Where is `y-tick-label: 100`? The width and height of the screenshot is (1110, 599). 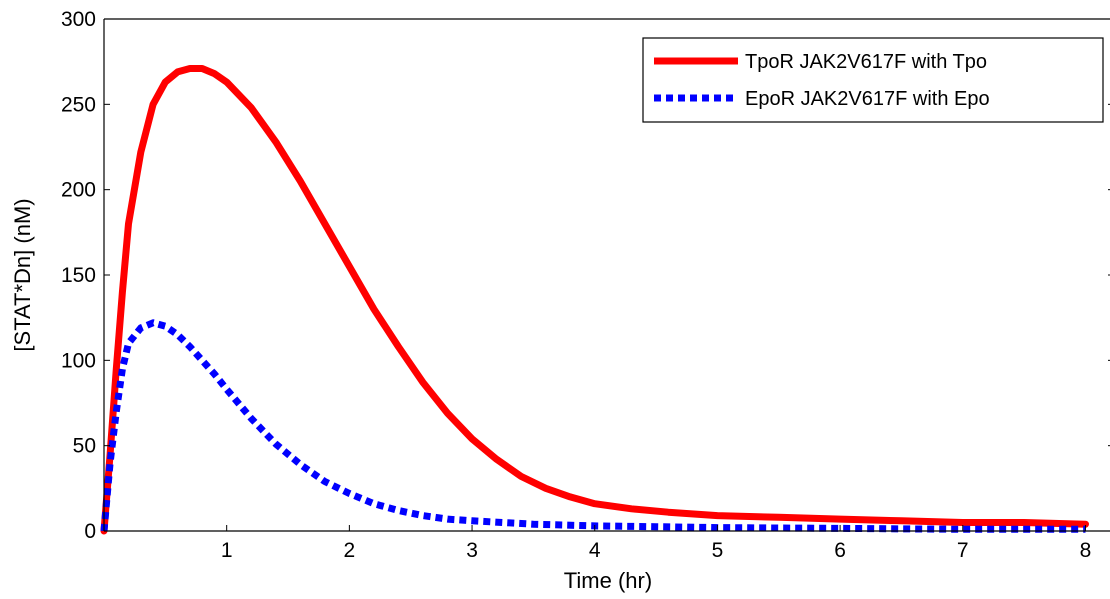
y-tick-label: 100 is located at coordinates (78, 360).